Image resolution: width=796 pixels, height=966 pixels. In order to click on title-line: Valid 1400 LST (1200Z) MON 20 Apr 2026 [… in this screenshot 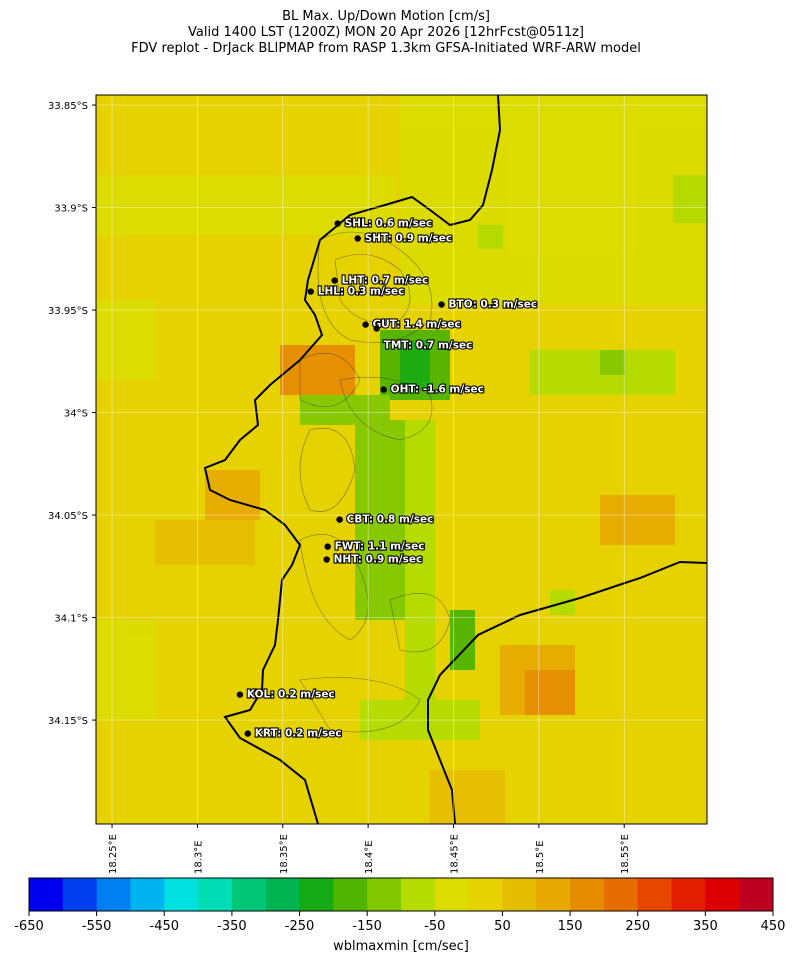, I will do `click(386, 32)`.